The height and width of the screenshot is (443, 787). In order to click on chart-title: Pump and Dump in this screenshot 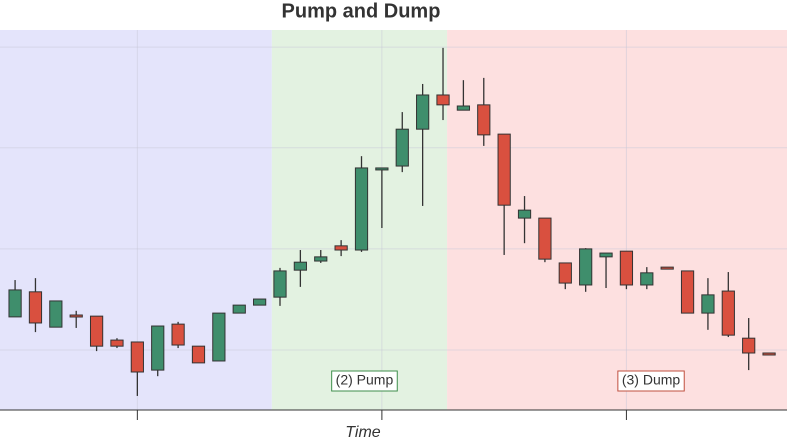, I will do `click(361, 11)`.